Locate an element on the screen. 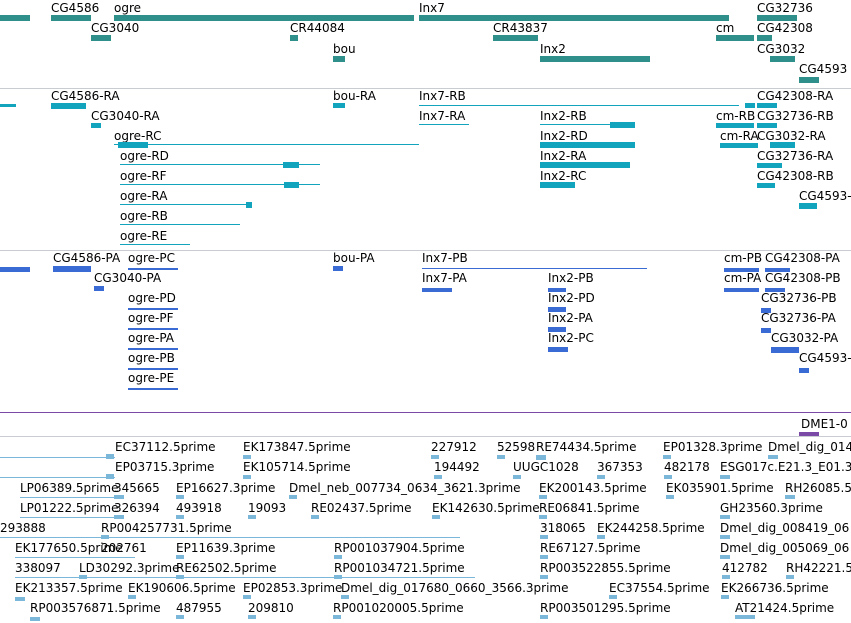 Image resolution: width=851 pixels, height=623 pixels. feature-label: RE67127.5prime is located at coordinates (590, 548).